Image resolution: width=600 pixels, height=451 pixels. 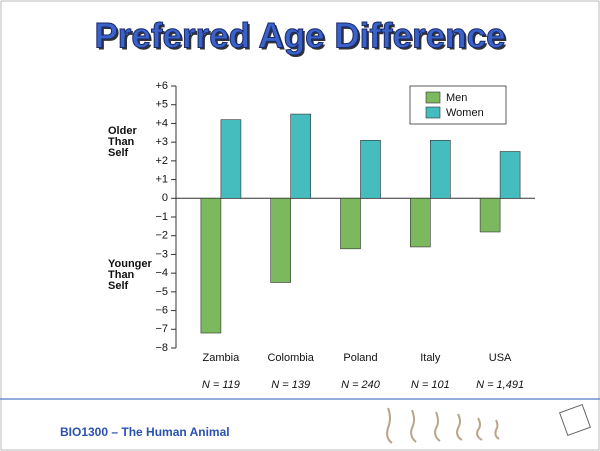 I want to click on sample-size: N = 101, so click(x=430, y=385).